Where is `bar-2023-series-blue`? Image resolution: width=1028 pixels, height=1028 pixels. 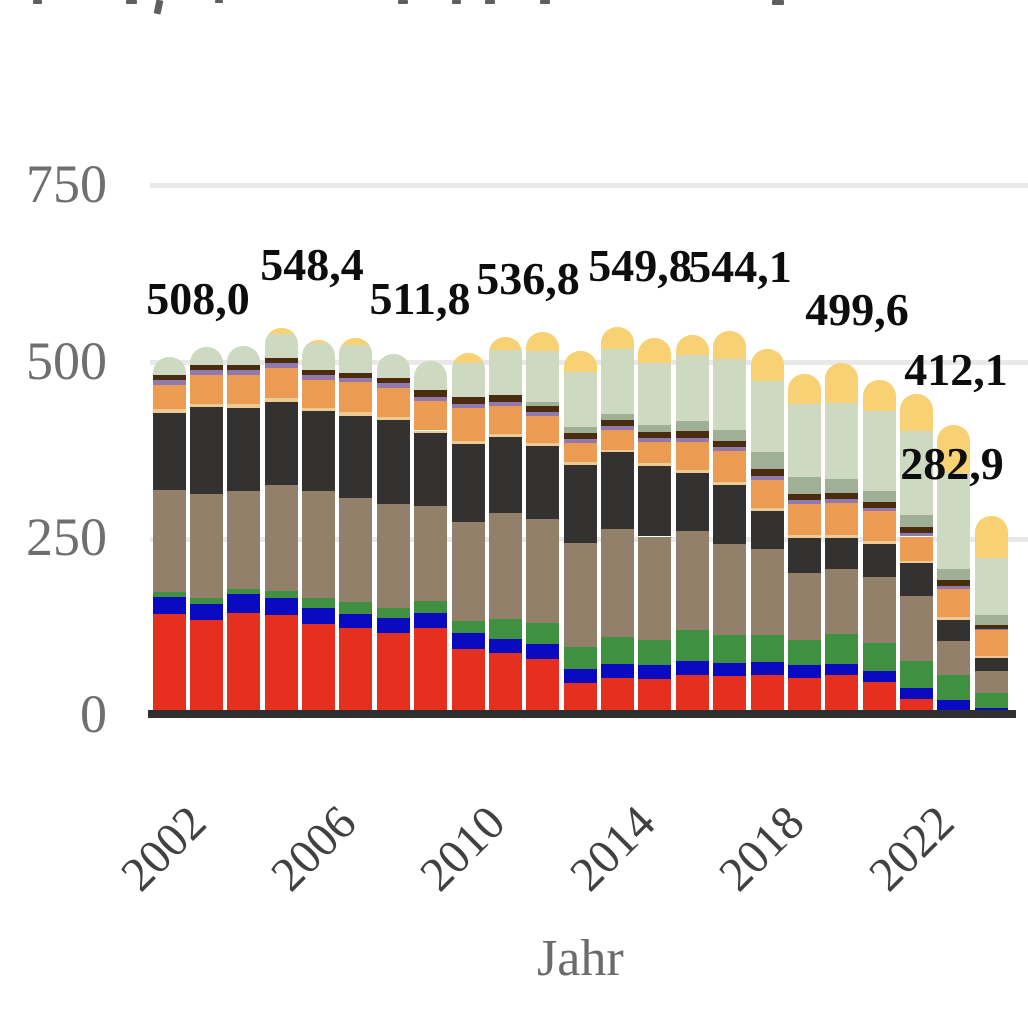 bar-2023-series-blue is located at coordinates (954, 705).